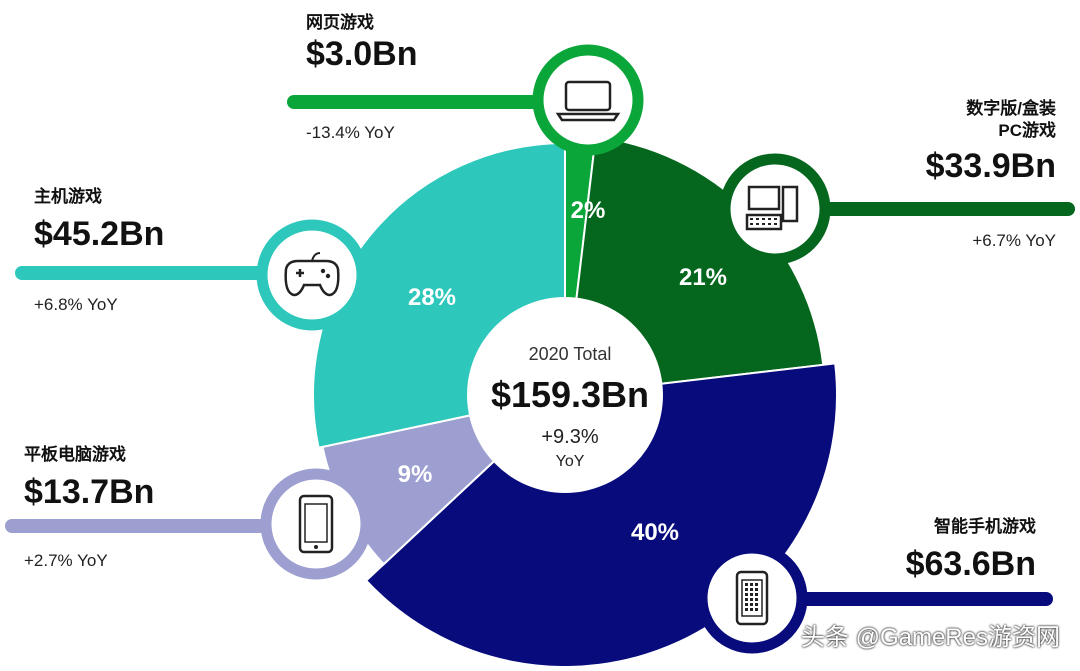 Image resolution: width=1080 pixels, height=671 pixels. What do you see at coordinates (75, 454) in the screenshot?
I see `category-name: 平板电脑游戏` at bounding box center [75, 454].